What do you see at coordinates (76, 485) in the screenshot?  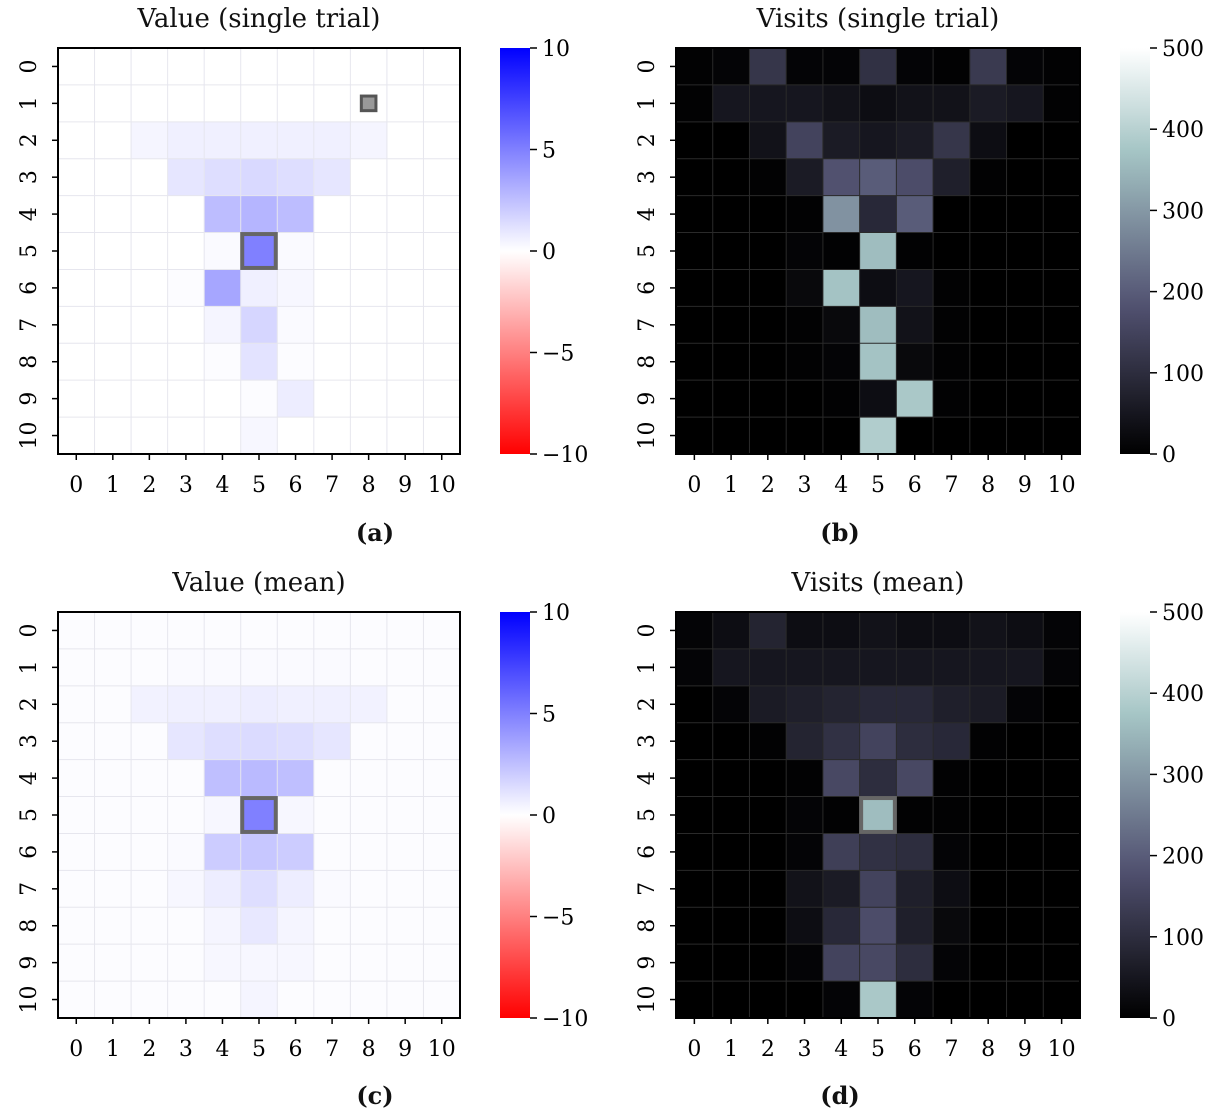 I see `x-tick-label: 0` at bounding box center [76, 485].